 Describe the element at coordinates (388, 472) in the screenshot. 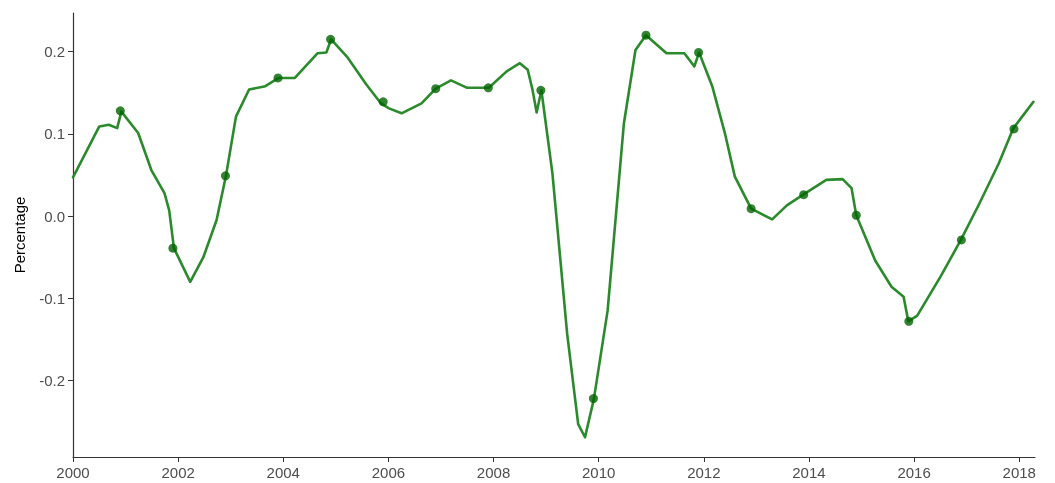

I see `x-tick-label: 2006` at that location.